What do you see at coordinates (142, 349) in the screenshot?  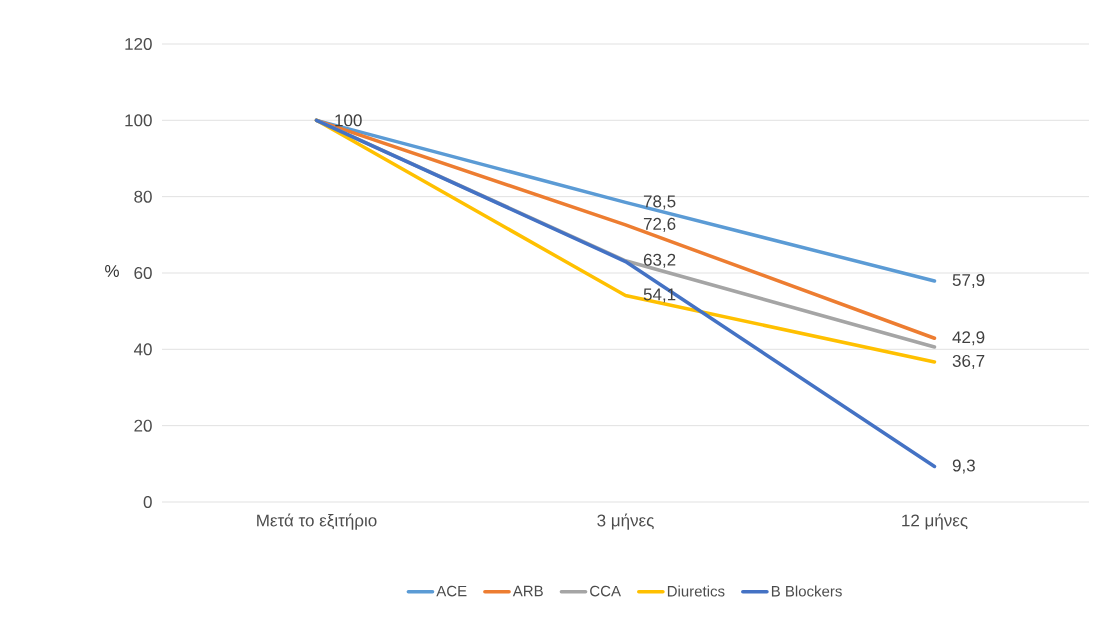 I see `y-tick-label: 40` at bounding box center [142, 349].